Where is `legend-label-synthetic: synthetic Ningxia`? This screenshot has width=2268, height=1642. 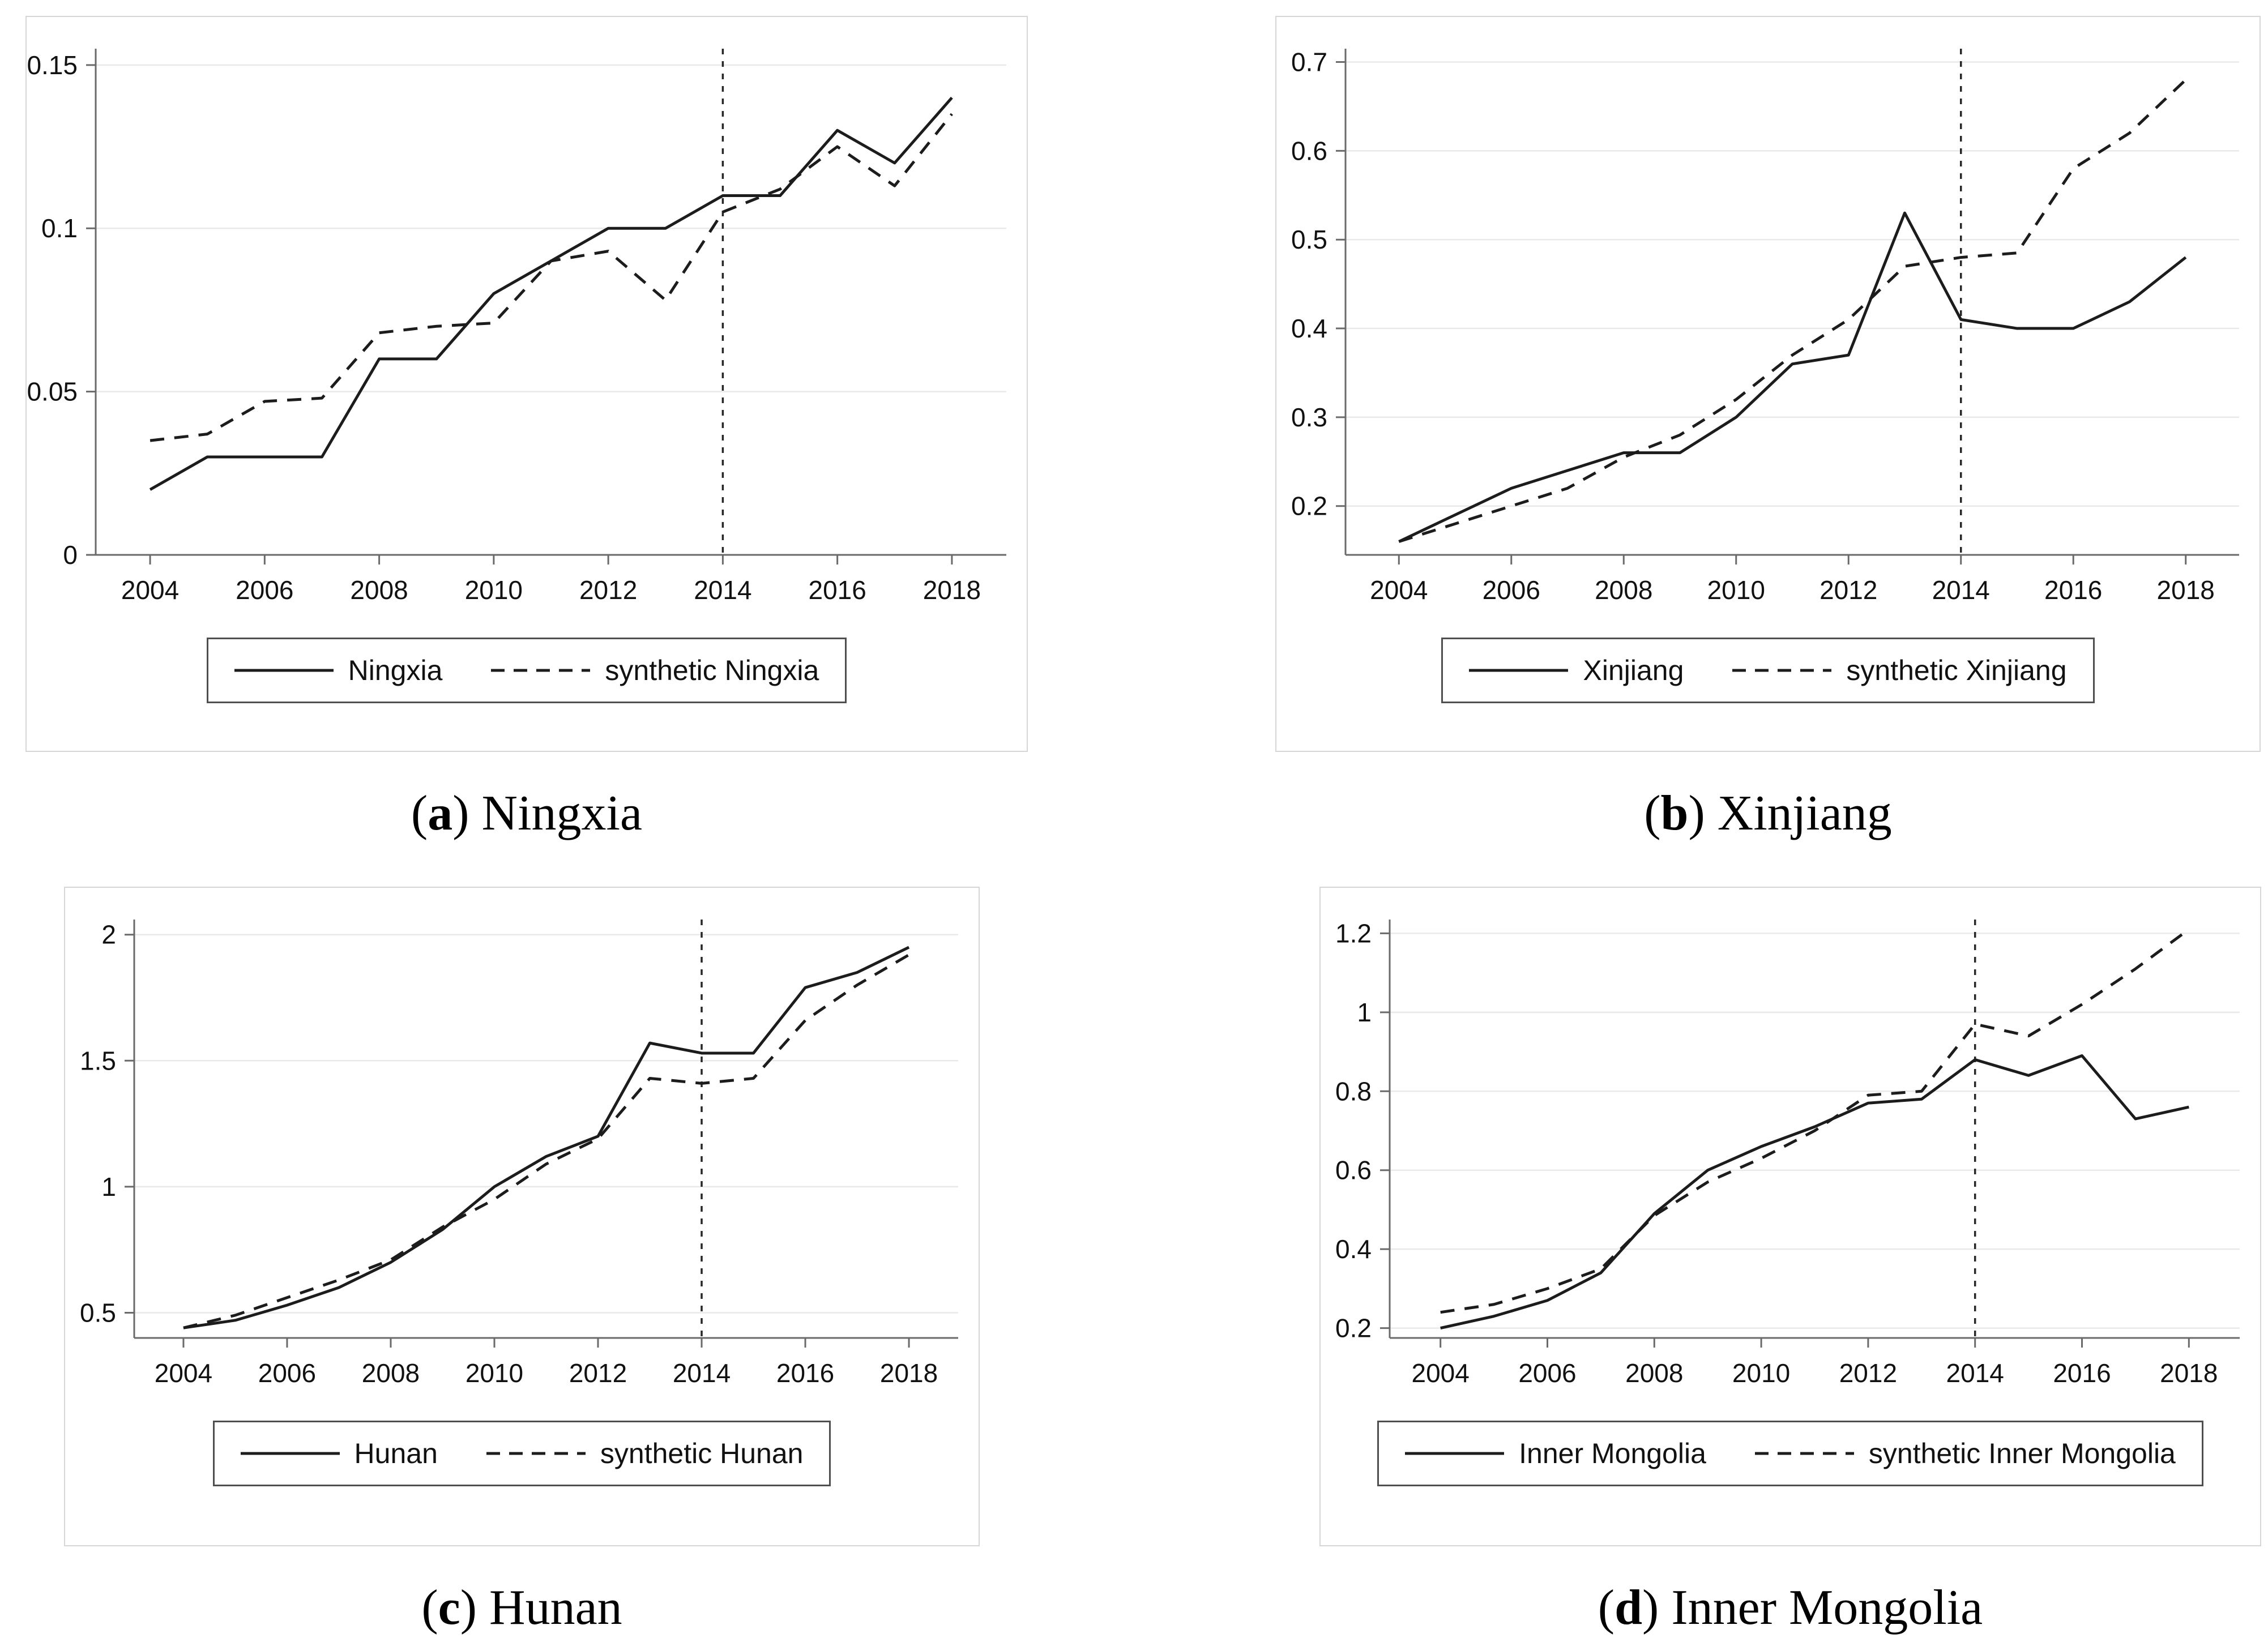 legend-label-synthetic: synthetic Ningxia is located at coordinates (712, 671).